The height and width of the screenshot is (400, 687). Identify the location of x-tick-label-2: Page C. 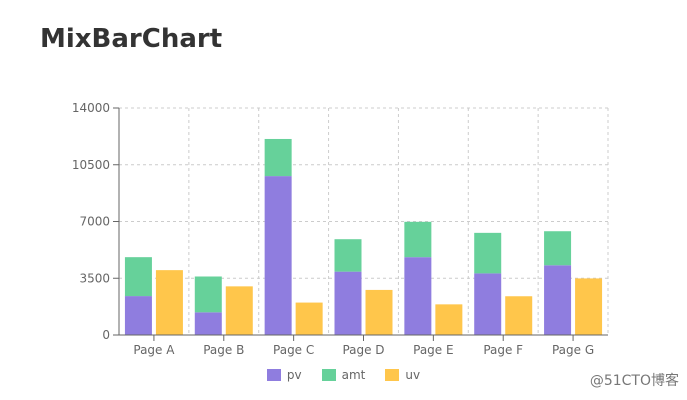
(293, 350).